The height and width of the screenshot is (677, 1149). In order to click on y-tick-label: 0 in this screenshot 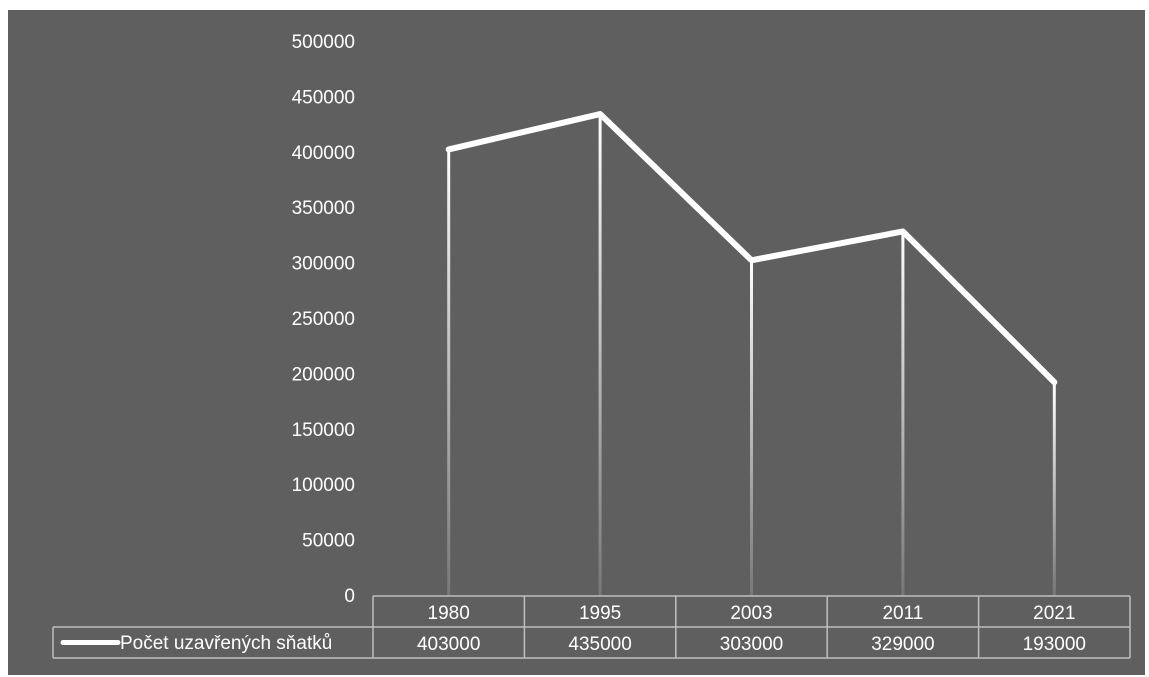, I will do `click(349, 596)`.